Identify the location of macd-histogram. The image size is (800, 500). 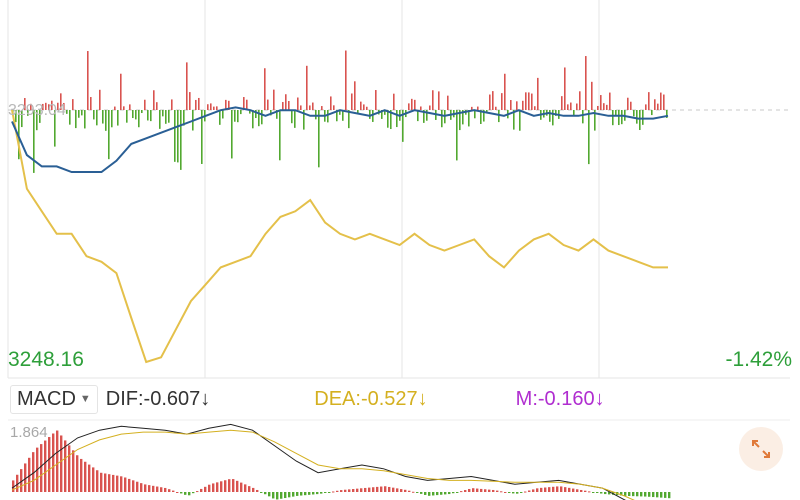
(341, 465).